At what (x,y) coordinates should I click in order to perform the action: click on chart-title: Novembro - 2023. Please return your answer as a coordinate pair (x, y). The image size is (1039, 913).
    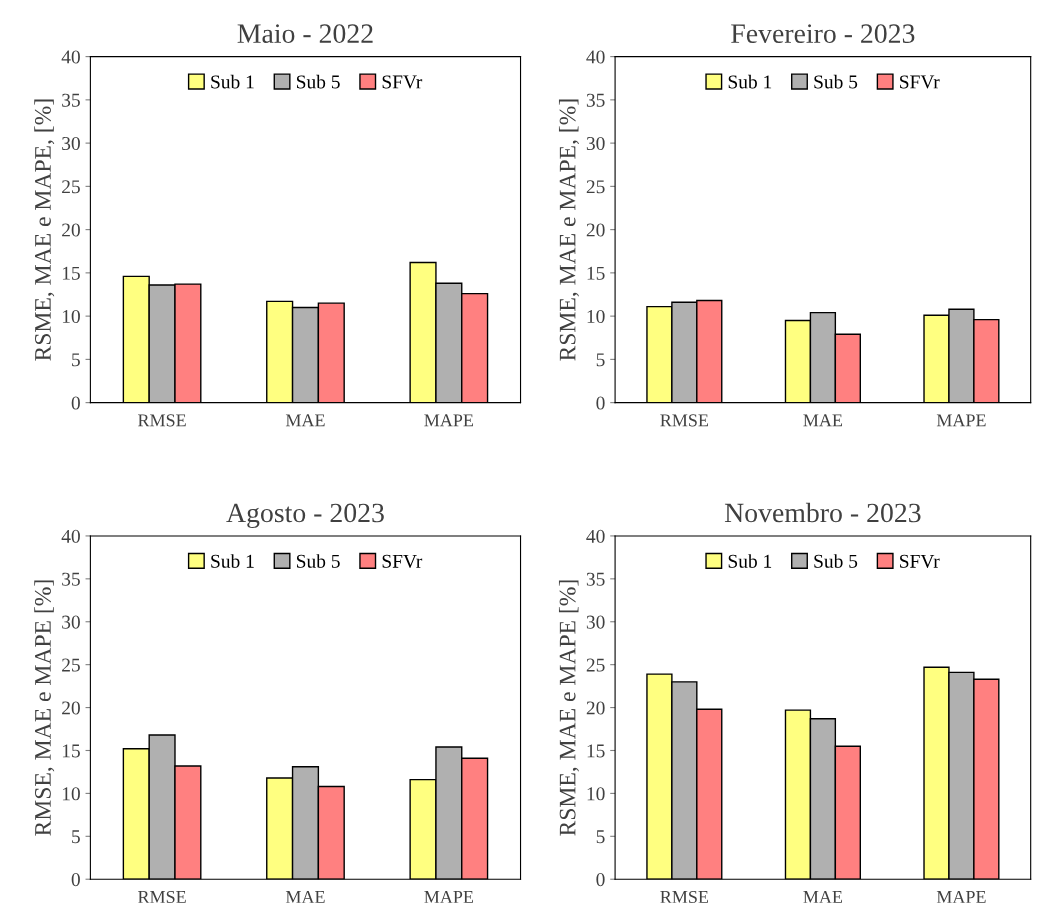
    Looking at the image, I should click on (822, 512).